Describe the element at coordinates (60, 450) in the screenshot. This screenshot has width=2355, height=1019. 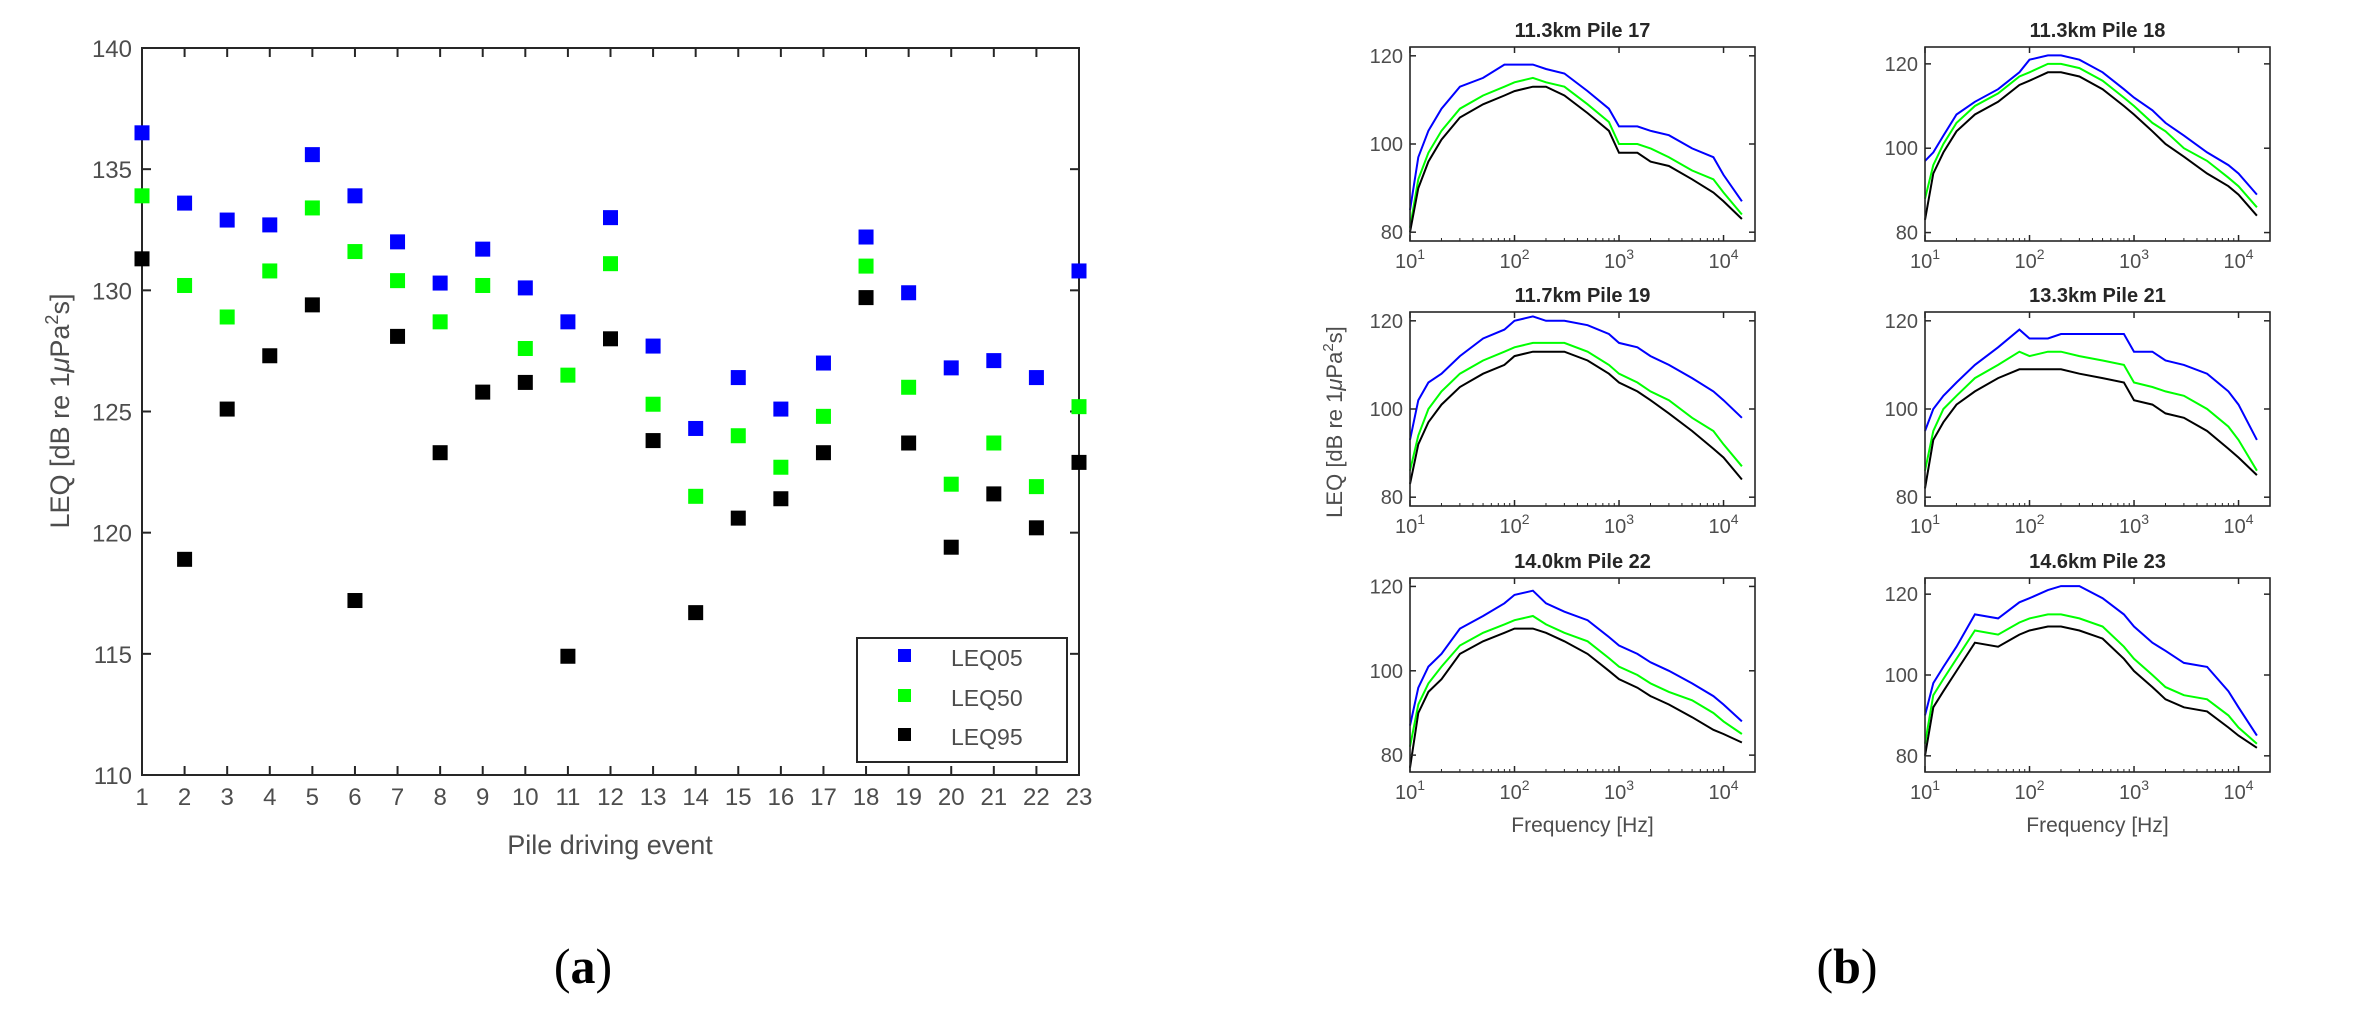
I see `panel-a-y-label-pre: LEQ [dB re 1` at that location.